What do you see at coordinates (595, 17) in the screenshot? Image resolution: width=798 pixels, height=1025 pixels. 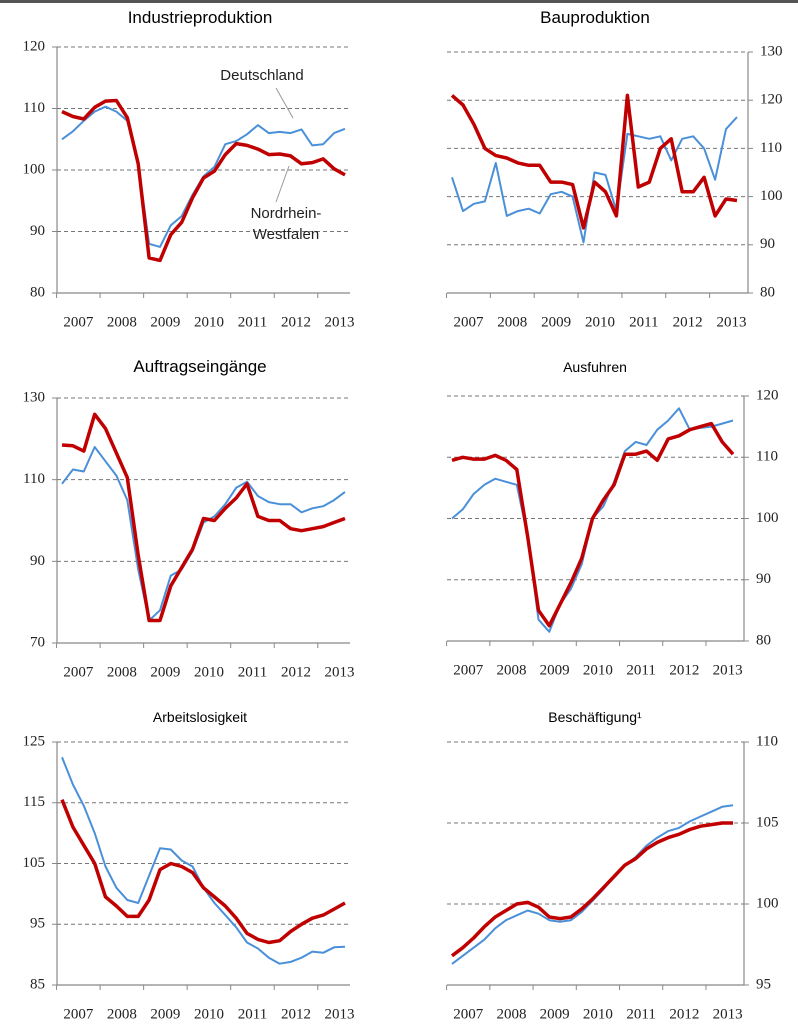 I see `chart-title: Bauproduktion` at bounding box center [595, 17].